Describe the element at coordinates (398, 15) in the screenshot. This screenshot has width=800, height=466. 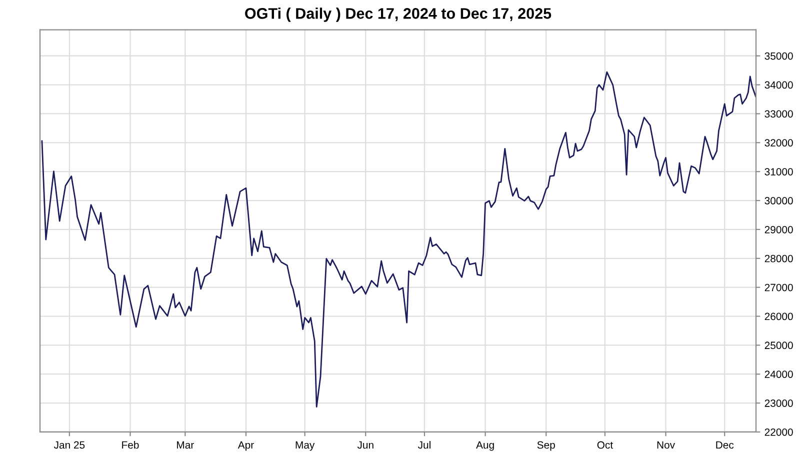
I see `chart-title: OGTi ( Daily ) Dec 17, 2024 to Dec 17, 2025` at that location.